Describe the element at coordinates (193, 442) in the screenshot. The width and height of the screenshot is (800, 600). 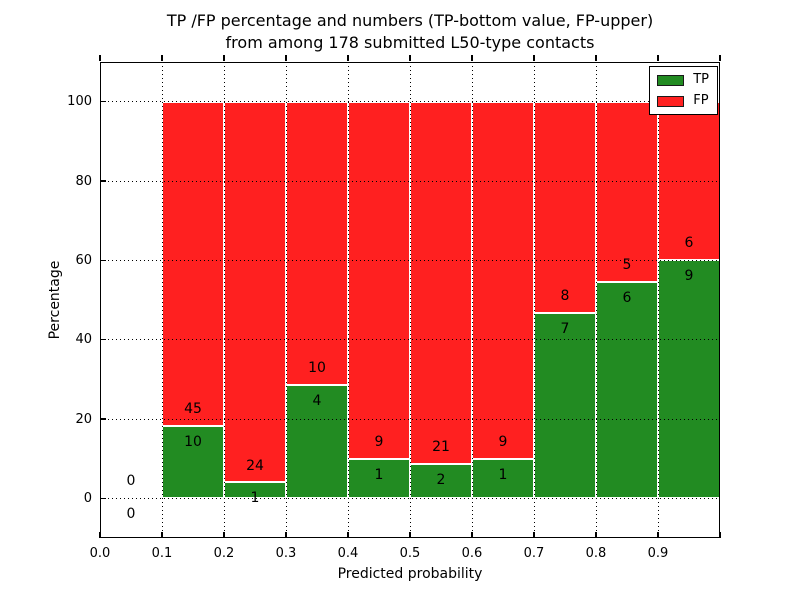
I see `bar-count-label-tp: 10` at that location.